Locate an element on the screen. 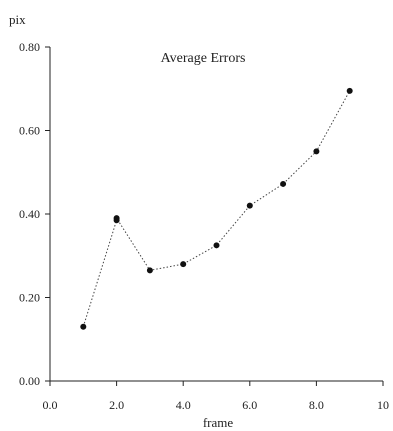 Image resolution: width=393 pixels, height=431 pixels. x-tick-label: 6.0 is located at coordinates (249, 405).